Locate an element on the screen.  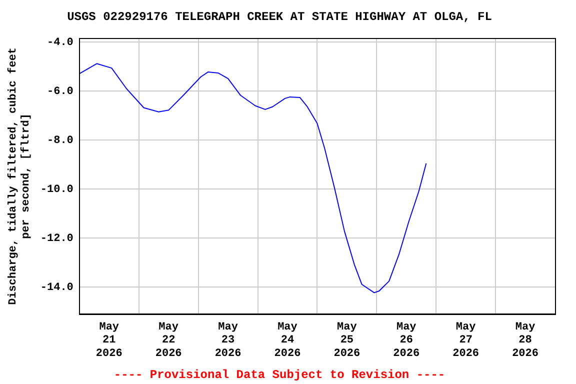
x-tick-label: May 24 2026 is located at coordinates (287, 340).